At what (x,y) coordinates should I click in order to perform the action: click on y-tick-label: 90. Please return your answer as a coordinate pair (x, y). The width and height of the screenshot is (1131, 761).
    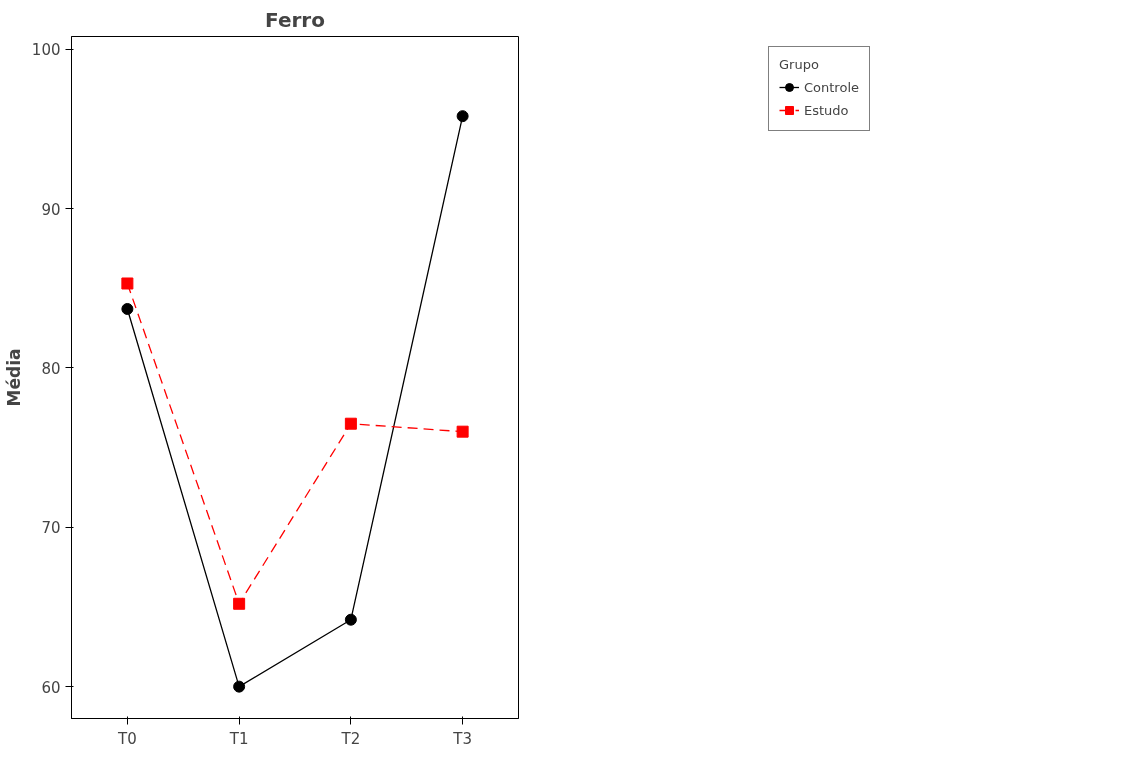
    Looking at the image, I should click on (51, 209).